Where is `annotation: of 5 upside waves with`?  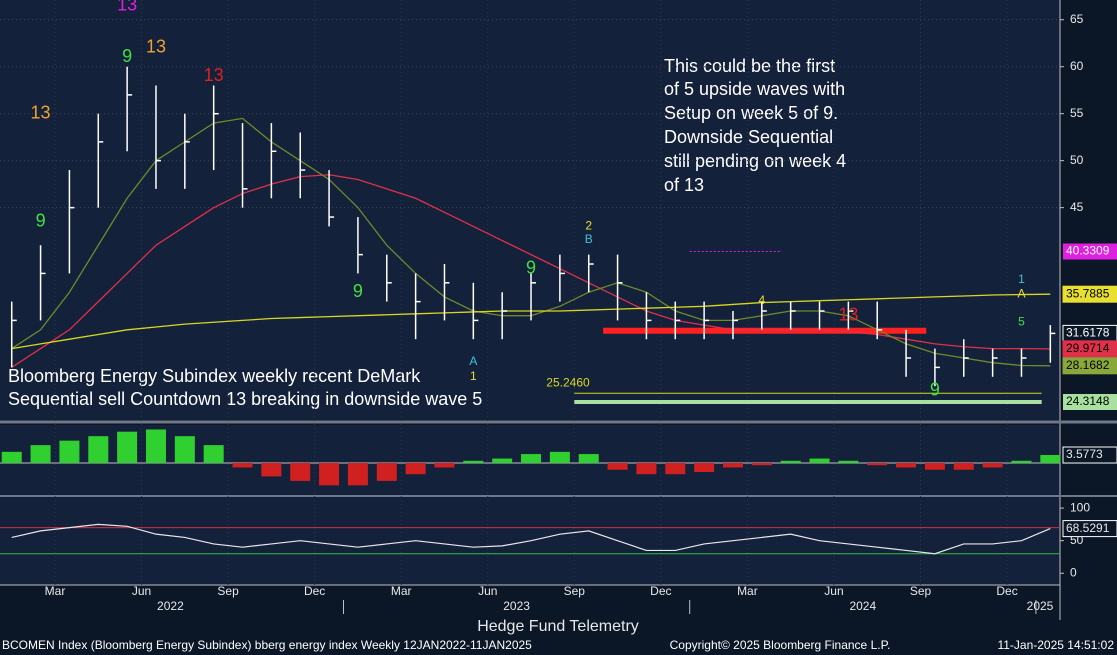 annotation: of 5 upside waves with is located at coordinates (754, 89).